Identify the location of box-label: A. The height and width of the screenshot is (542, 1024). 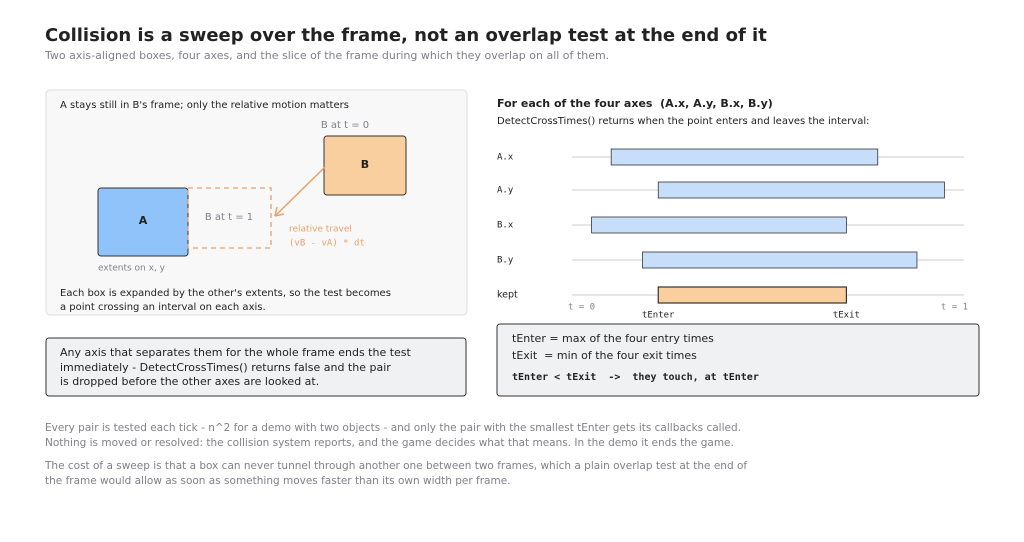
(143, 220).